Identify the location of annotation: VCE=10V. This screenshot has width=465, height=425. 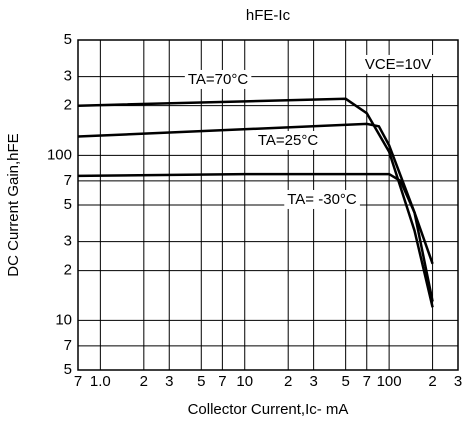
(398, 64).